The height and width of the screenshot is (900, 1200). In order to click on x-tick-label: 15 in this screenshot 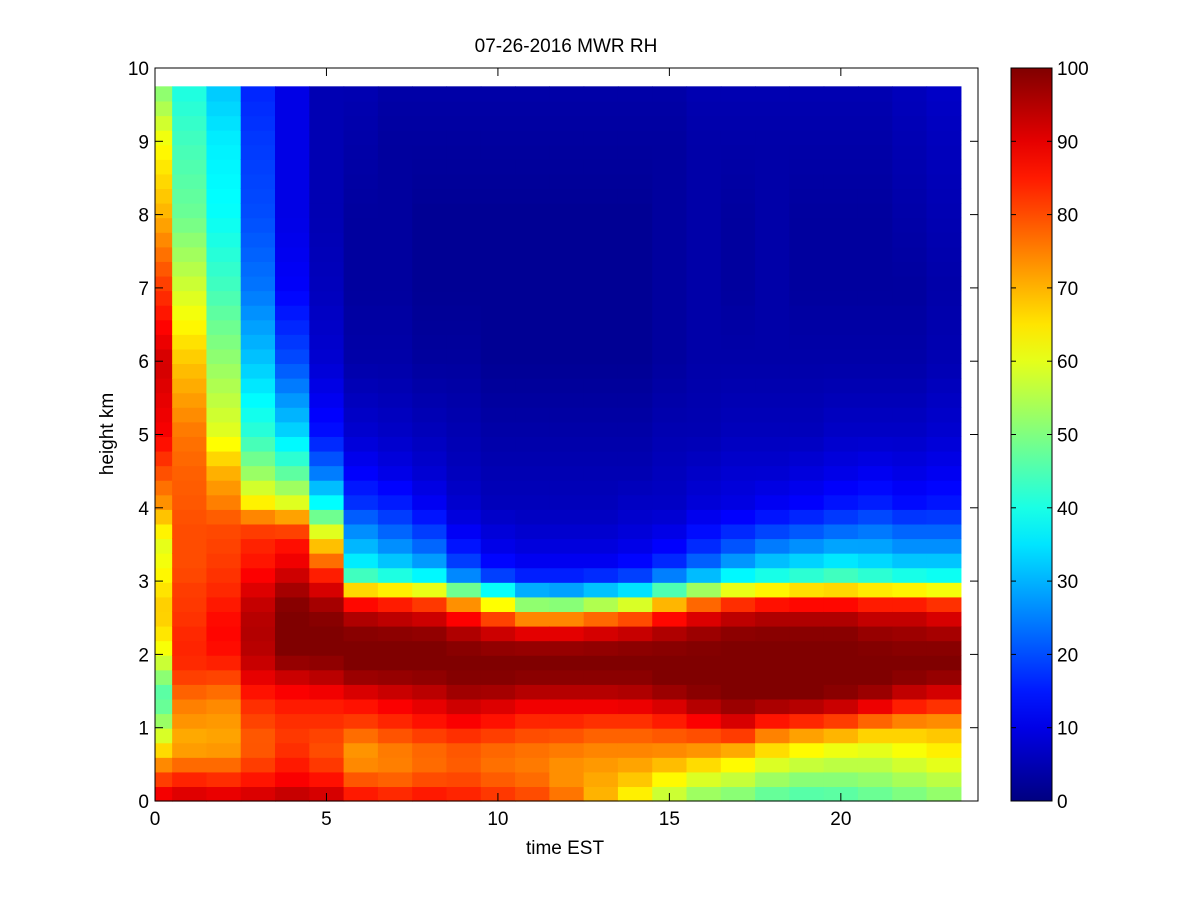, I will do `click(669, 819)`.